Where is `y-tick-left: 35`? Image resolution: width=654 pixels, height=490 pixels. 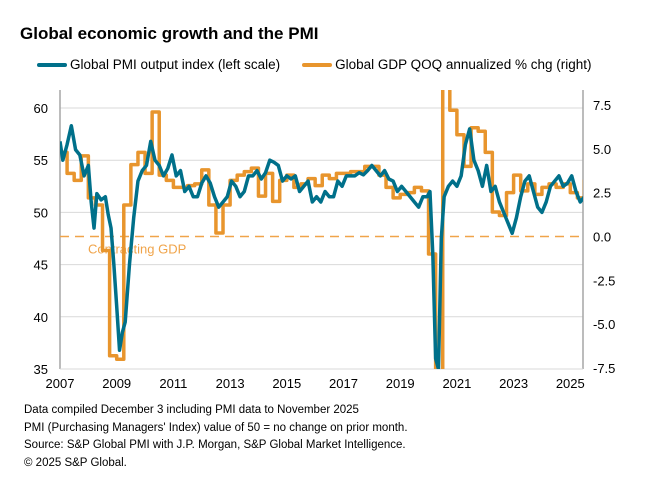
y-tick-left: 35 is located at coordinates (41, 369).